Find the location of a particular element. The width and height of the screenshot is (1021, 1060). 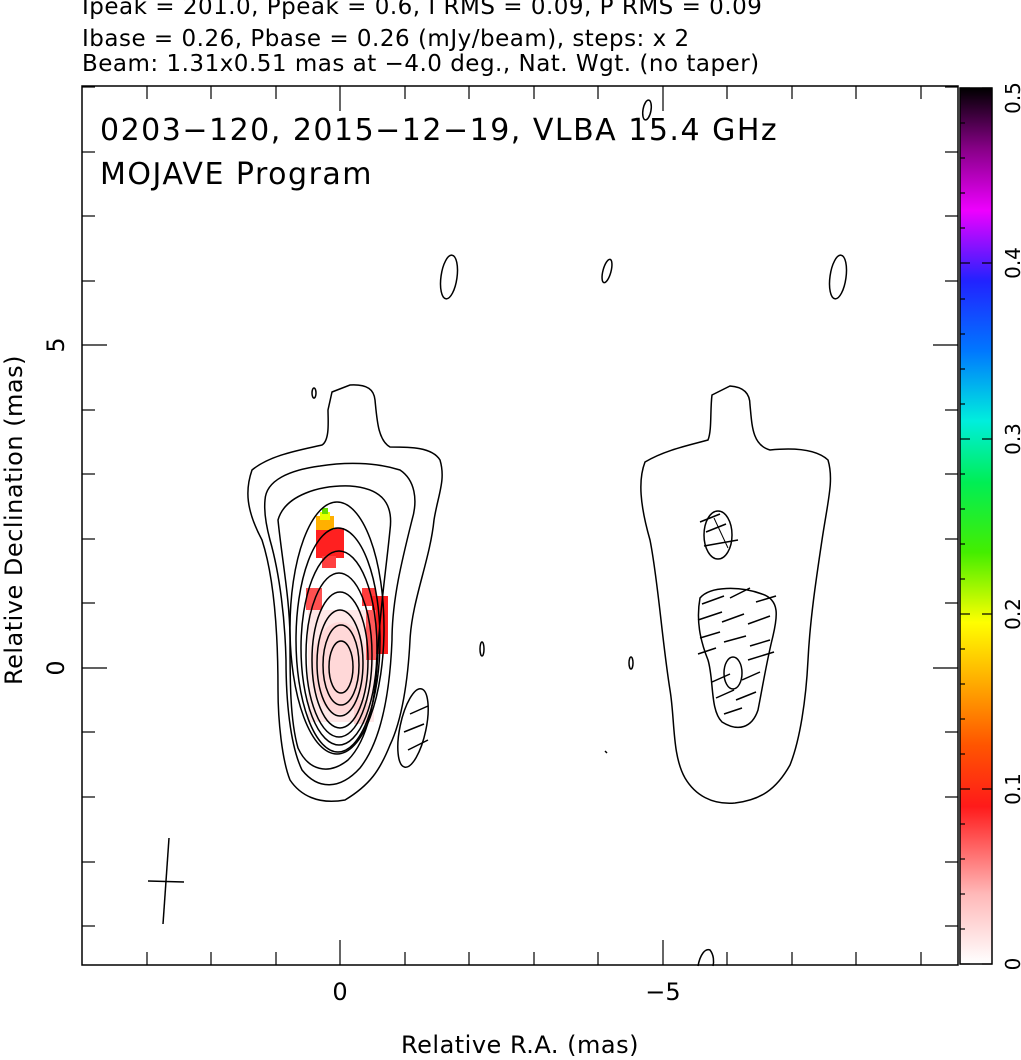

x-axis-label: Relative R.A. (mas) is located at coordinates (520, 1045).